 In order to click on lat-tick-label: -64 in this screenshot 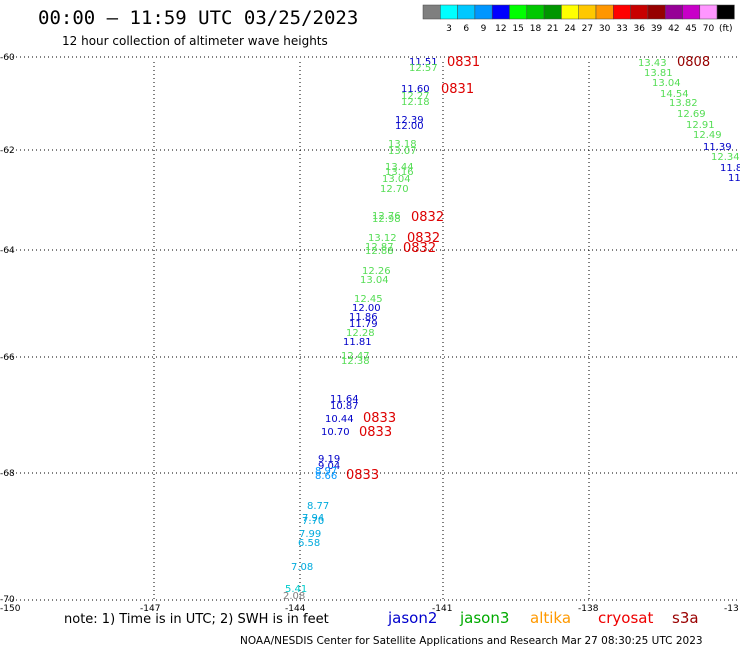, I will do `click(7, 251)`.